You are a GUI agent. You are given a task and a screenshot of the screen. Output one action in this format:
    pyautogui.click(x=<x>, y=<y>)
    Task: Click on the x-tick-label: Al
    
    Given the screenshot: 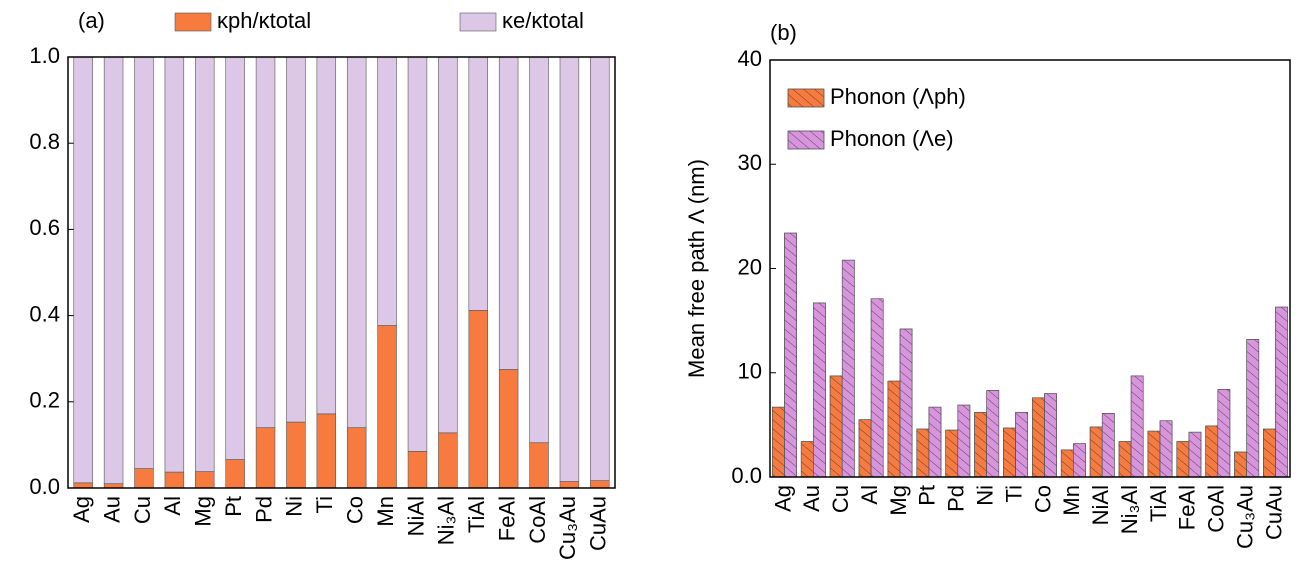 What is the action you would take?
    pyautogui.click(x=869, y=495)
    